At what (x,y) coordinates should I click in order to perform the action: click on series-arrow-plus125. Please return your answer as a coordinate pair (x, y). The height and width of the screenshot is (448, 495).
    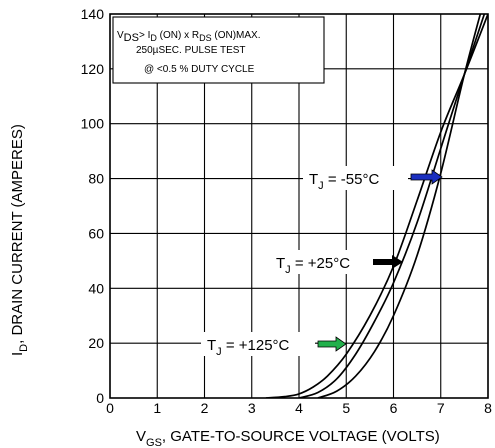
    Looking at the image, I should click on (332, 344).